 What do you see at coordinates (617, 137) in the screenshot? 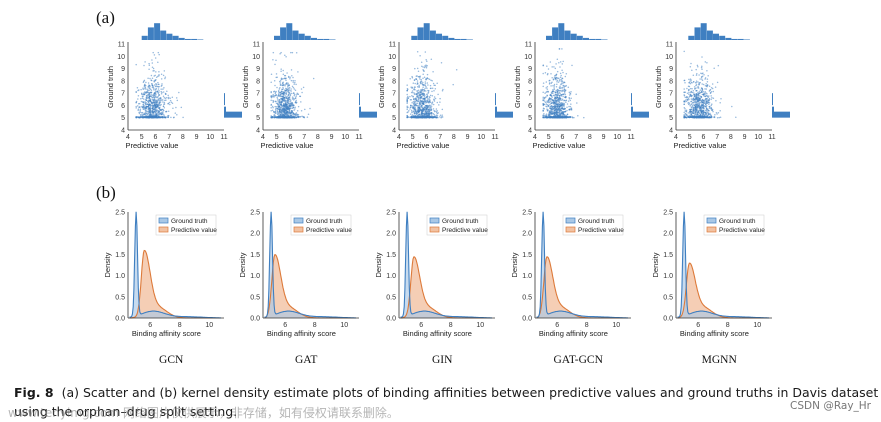
I see `x-tick-label: 10` at bounding box center [617, 137].